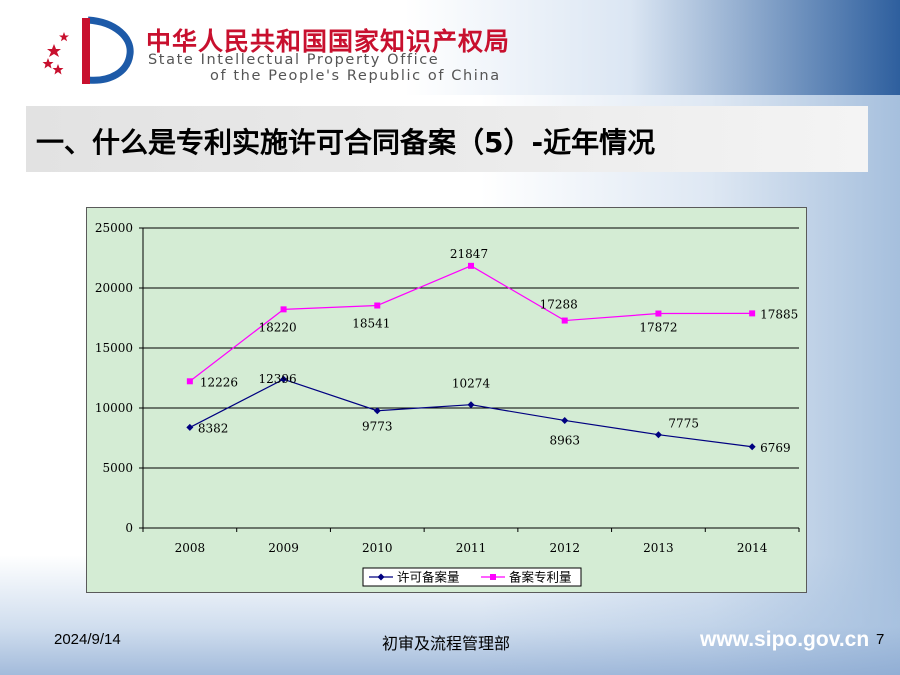 The image size is (900, 675). I want to click on legend, so click(472, 577).